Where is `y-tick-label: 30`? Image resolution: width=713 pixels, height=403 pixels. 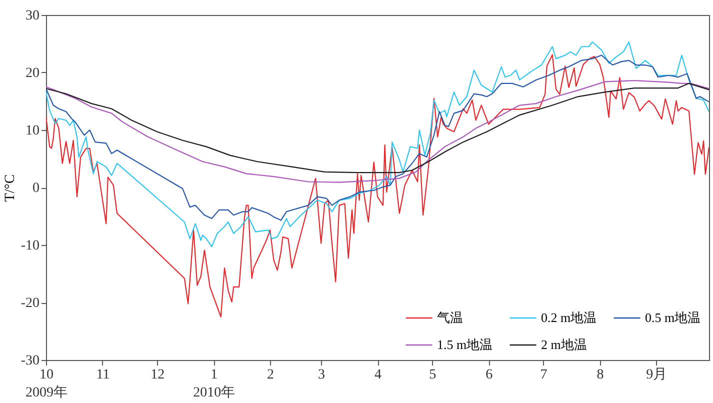 y-tick-label: 30 is located at coordinates (33, 16).